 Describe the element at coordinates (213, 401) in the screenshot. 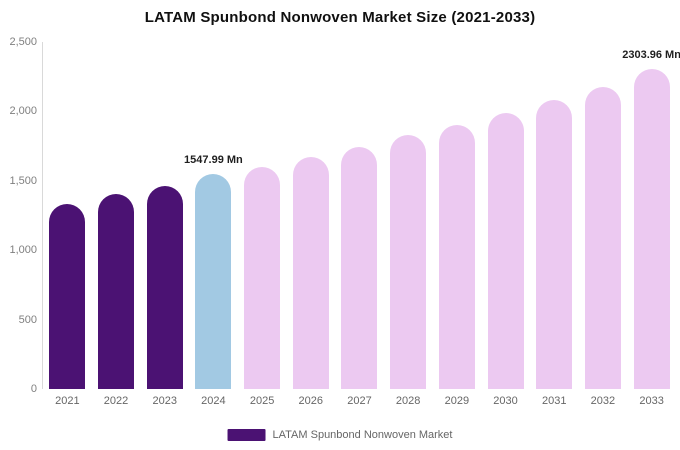

I see `x-tick-label-2024: 2024` at that location.